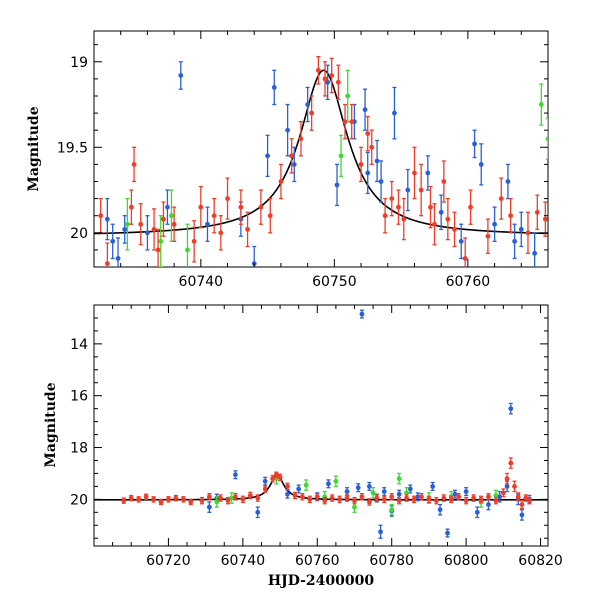  I want to click on x-tick-label: 60800, so click(466, 561).